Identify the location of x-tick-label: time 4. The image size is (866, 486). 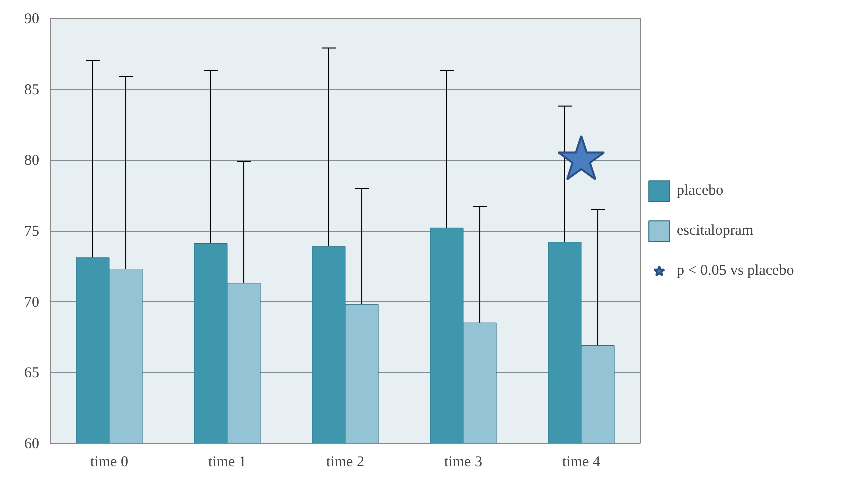
(581, 462).